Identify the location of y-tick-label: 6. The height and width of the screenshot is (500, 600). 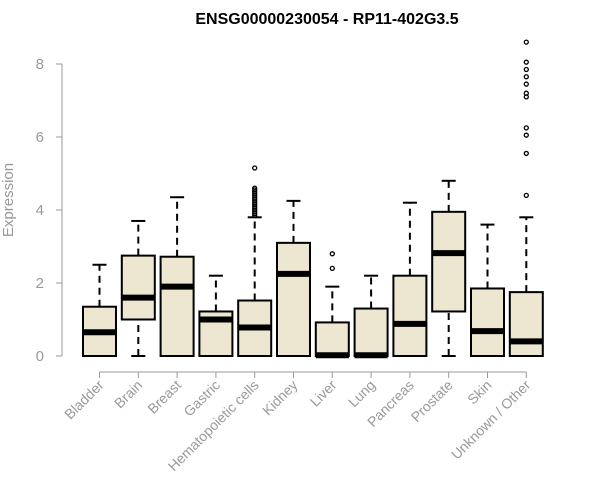
(40, 137).